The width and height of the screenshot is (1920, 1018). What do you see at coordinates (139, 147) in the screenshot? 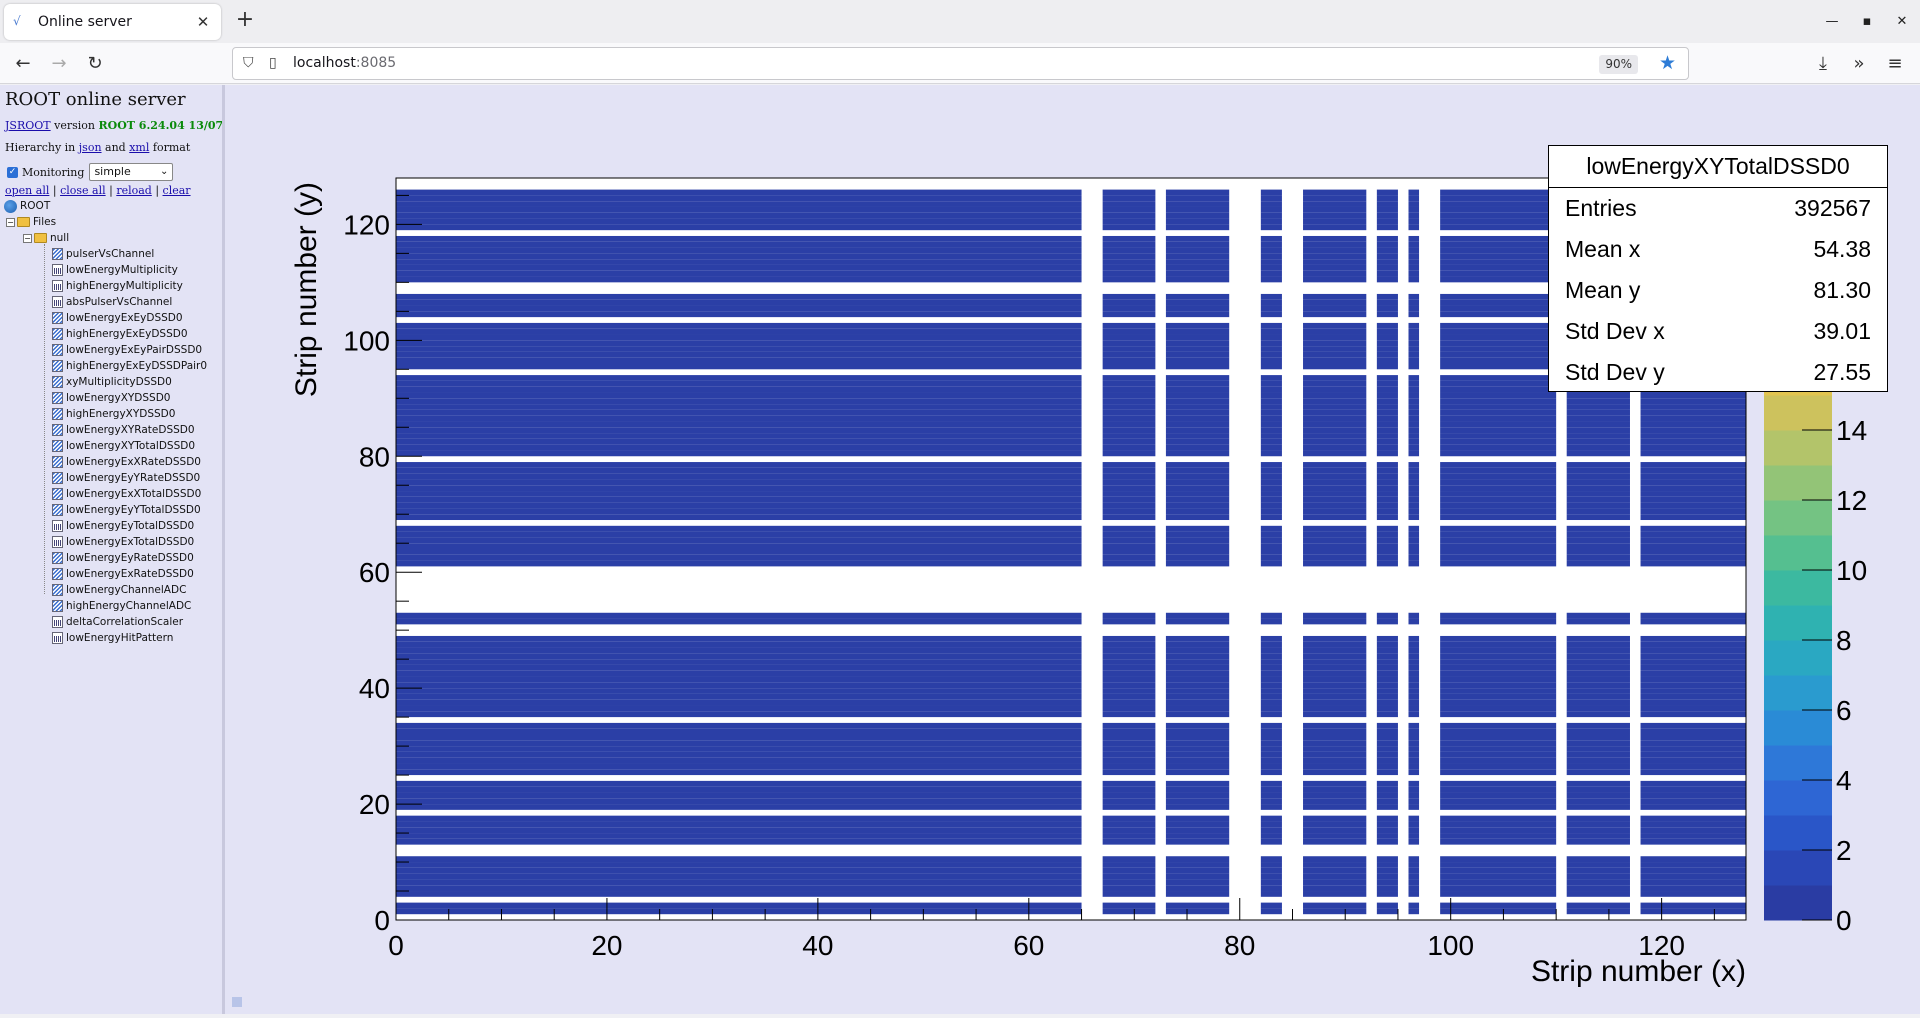
I see `xml-link: xml` at bounding box center [139, 147].